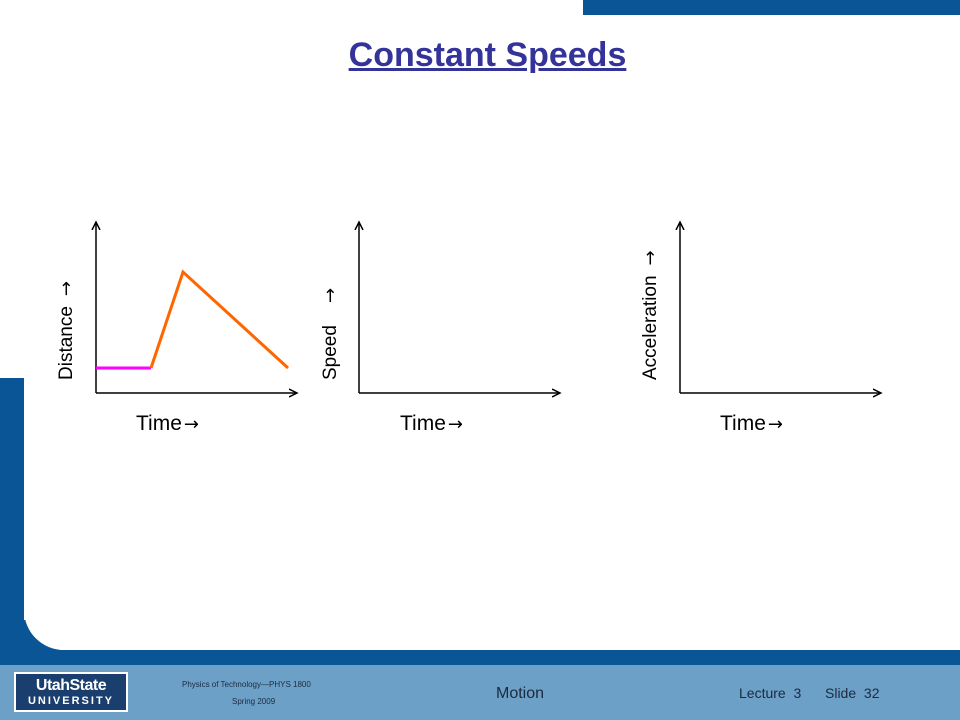 This screenshot has width=960, height=720. I want to click on slide-number: Slide 32, so click(852, 693).